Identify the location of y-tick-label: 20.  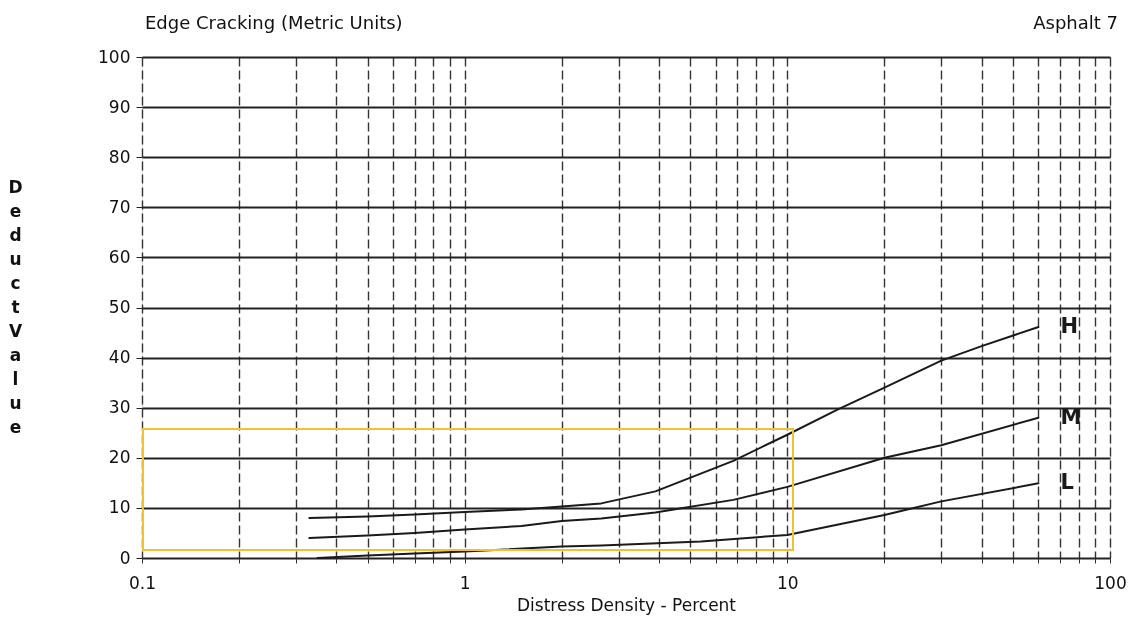
(119, 457).